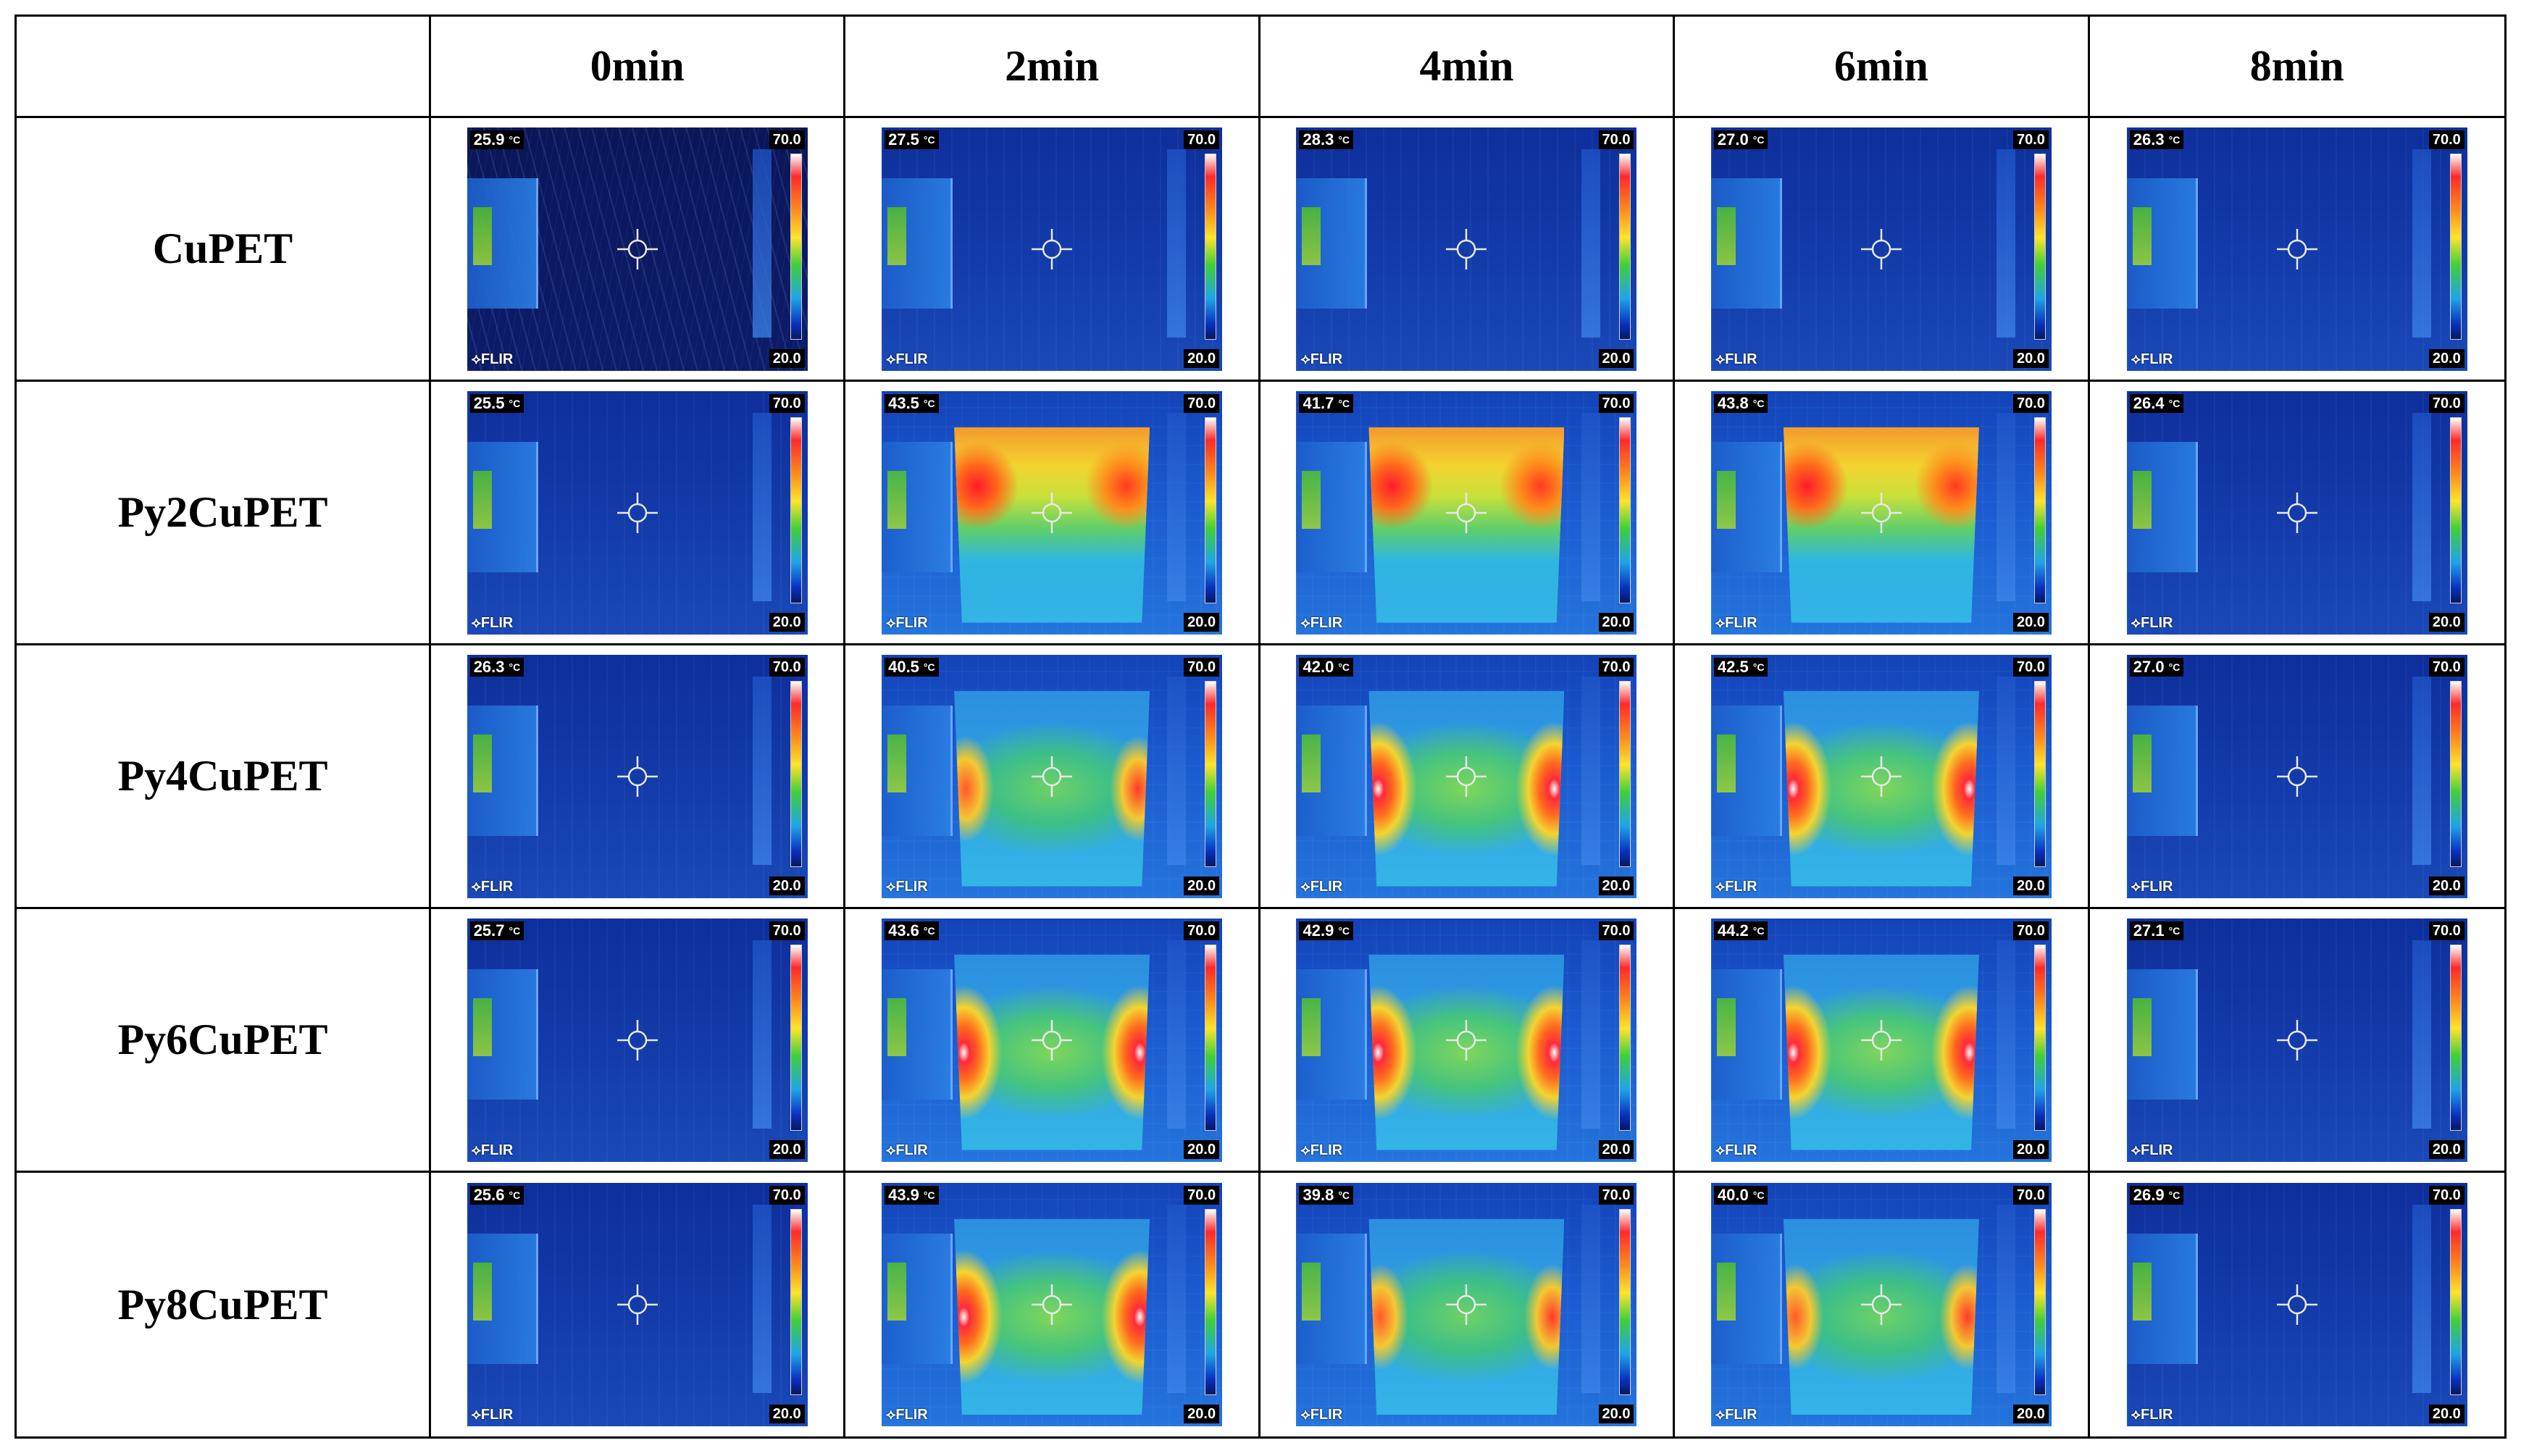  What do you see at coordinates (1741, 139) in the screenshot?
I see `temperature-readout: 27.0 °C` at bounding box center [1741, 139].